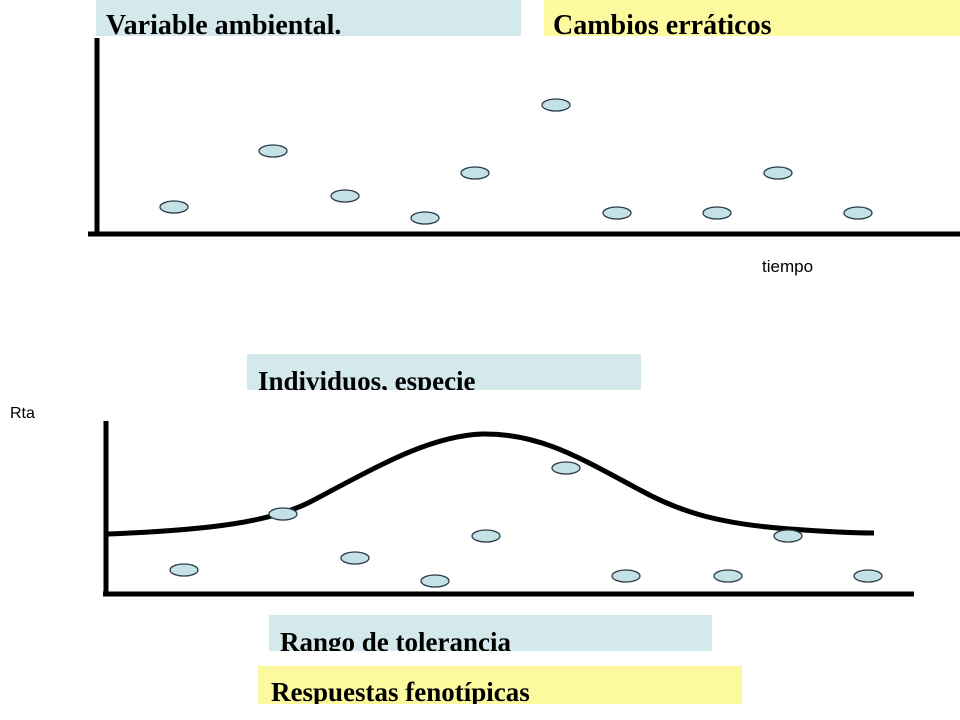 The width and height of the screenshot is (960, 720). What do you see at coordinates (444, 372) in the screenshot?
I see `individuos-especie-label: Individuos, especie` at bounding box center [444, 372].